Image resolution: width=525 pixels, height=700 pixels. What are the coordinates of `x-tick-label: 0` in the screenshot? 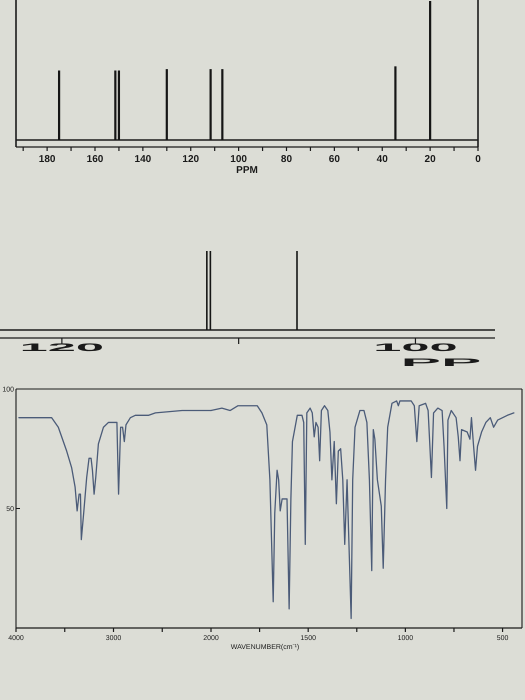 It's located at (478, 159).